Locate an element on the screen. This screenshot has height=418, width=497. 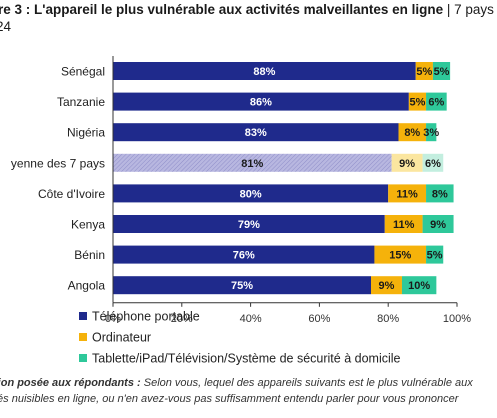
x-tick-label: 0% is located at coordinates (113, 319).